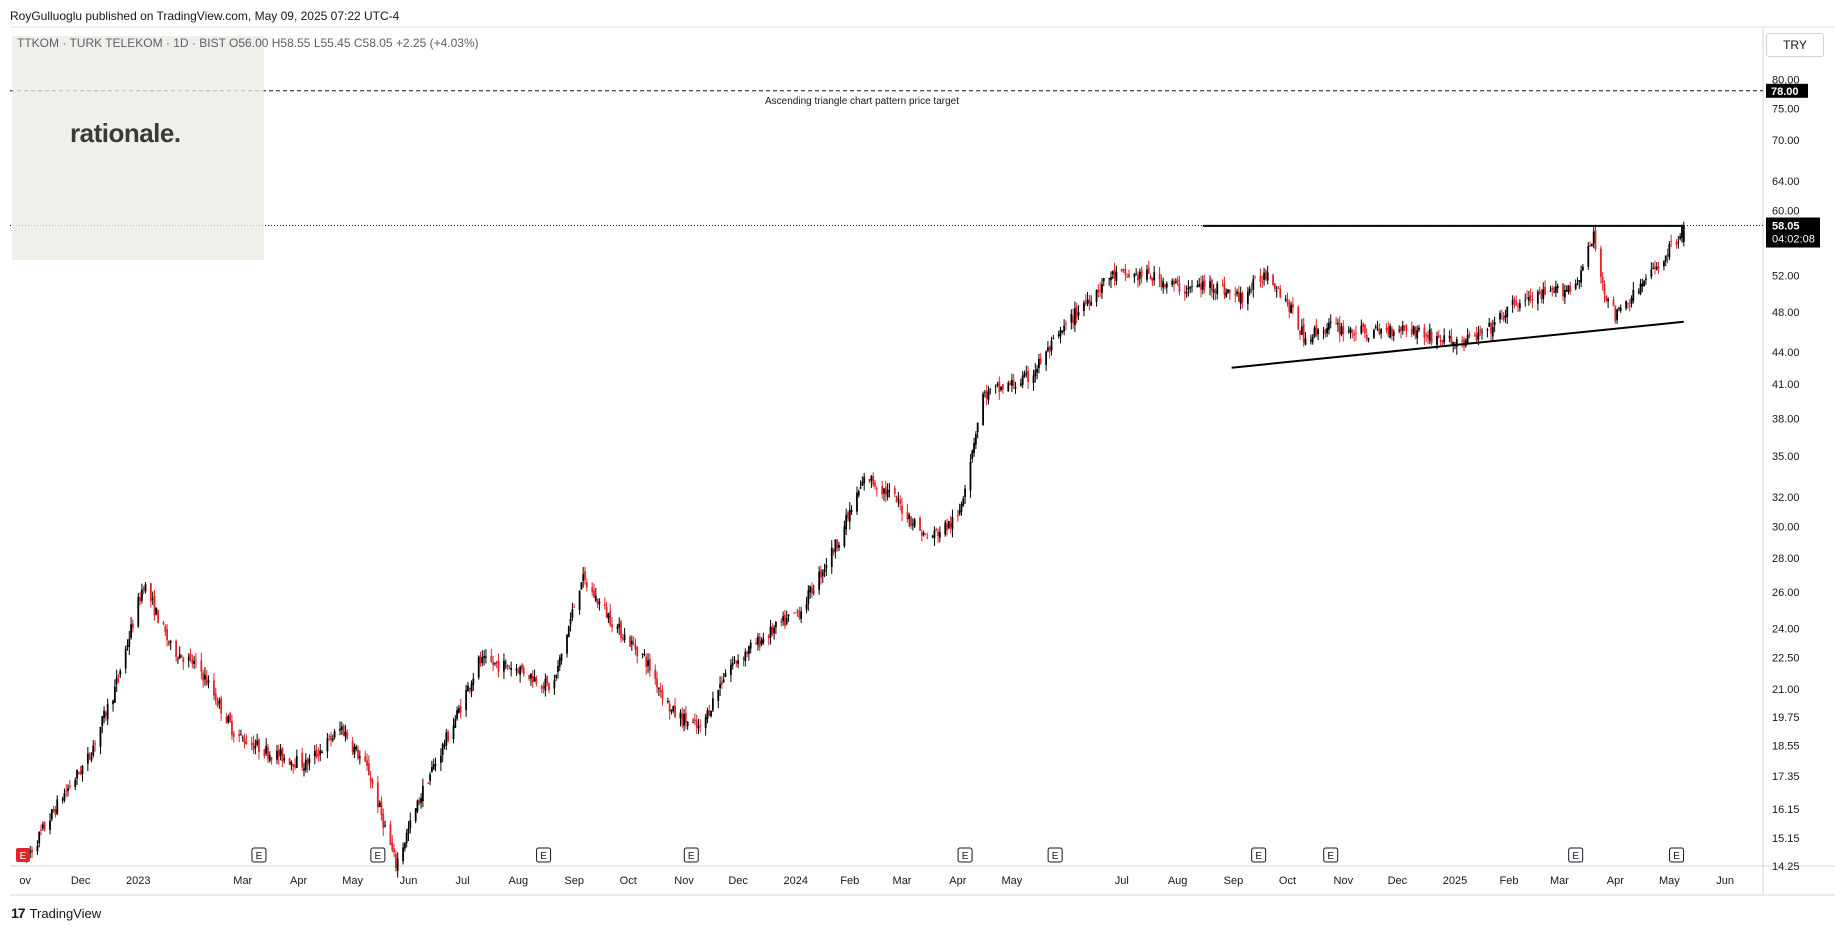  What do you see at coordinates (1795, 45) in the screenshot?
I see `currency-selector: TRY` at bounding box center [1795, 45].